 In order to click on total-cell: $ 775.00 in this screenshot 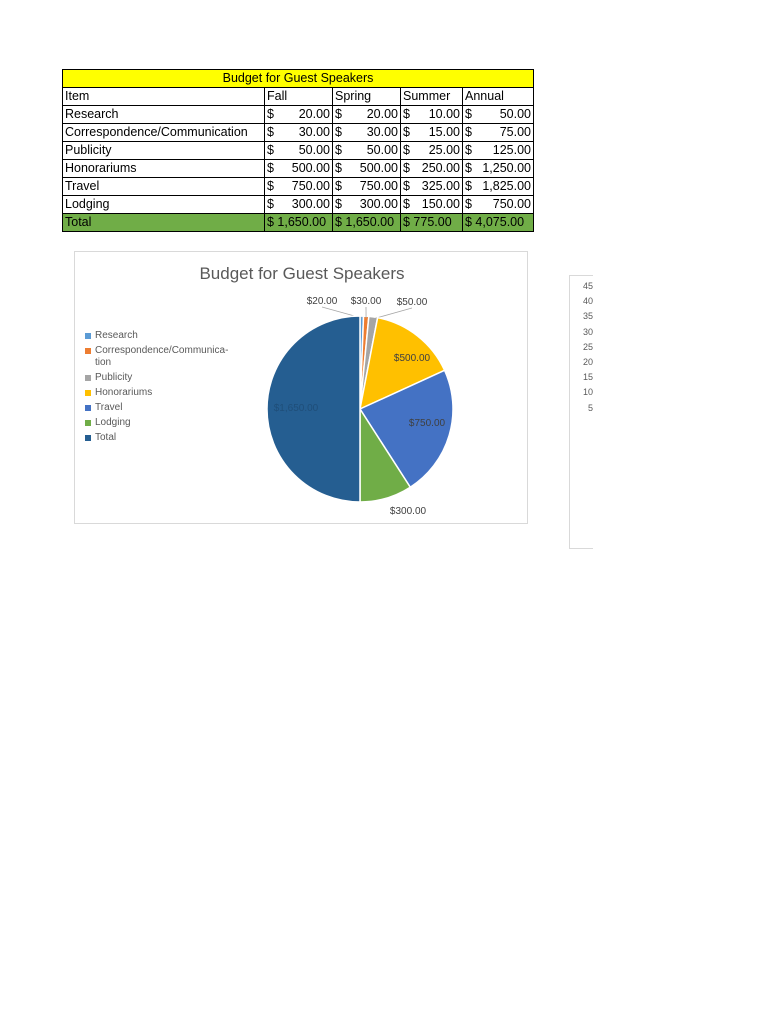, I will do `click(431, 222)`.